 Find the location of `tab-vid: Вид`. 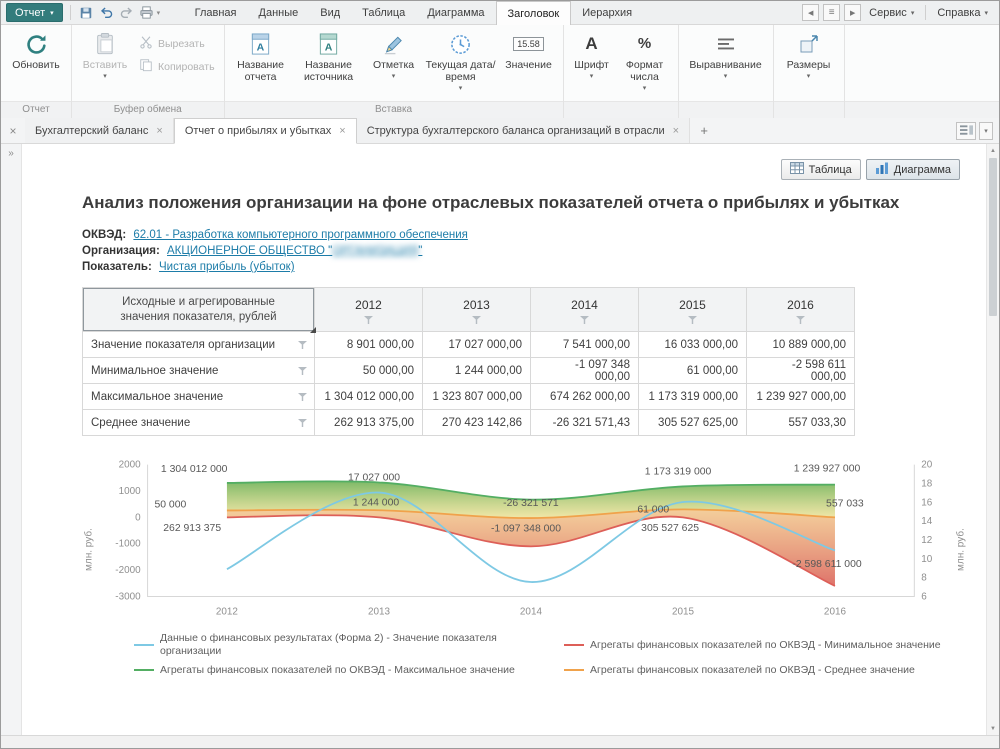

tab-vid: Вид is located at coordinates (330, 12).